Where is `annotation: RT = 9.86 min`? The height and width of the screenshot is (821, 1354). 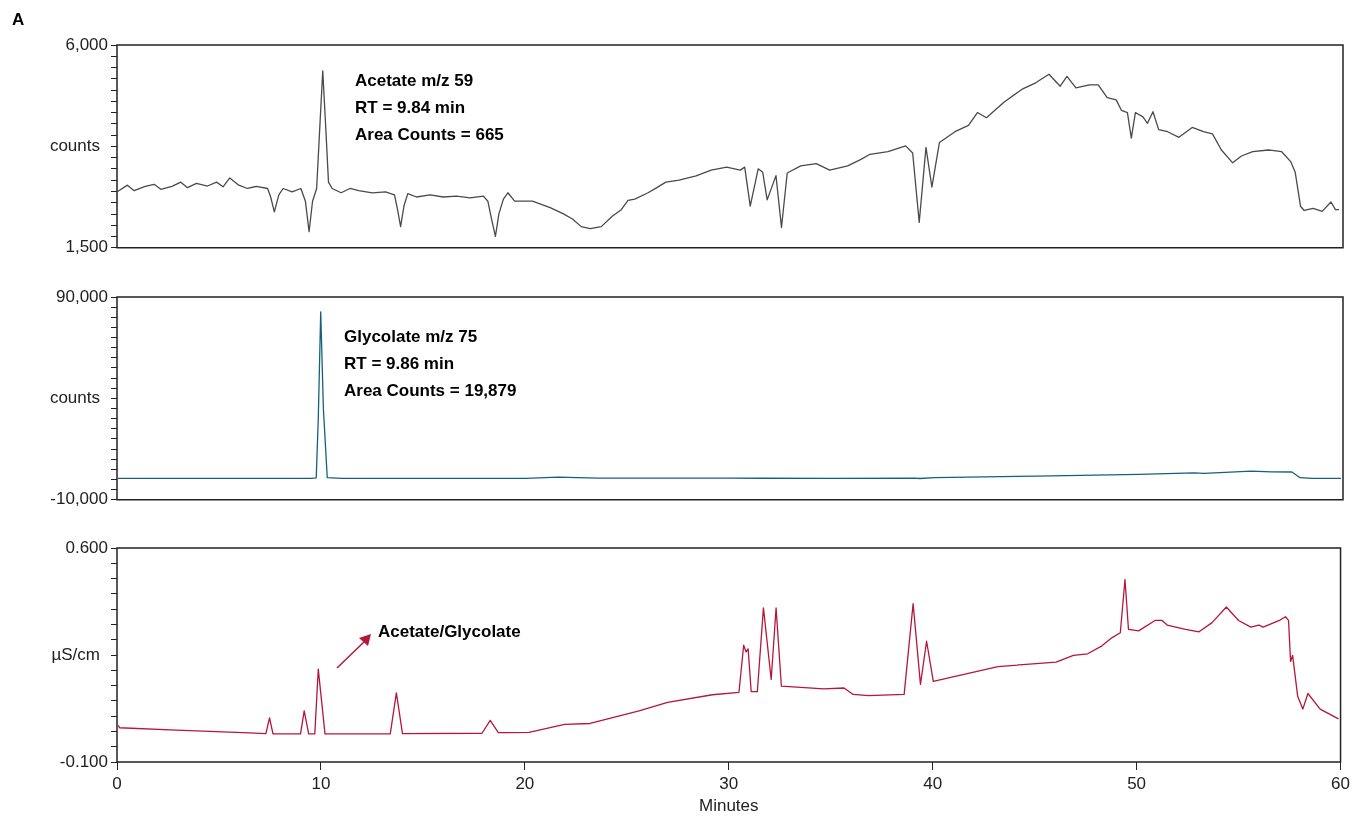
annotation: RT = 9.86 min is located at coordinates (399, 363).